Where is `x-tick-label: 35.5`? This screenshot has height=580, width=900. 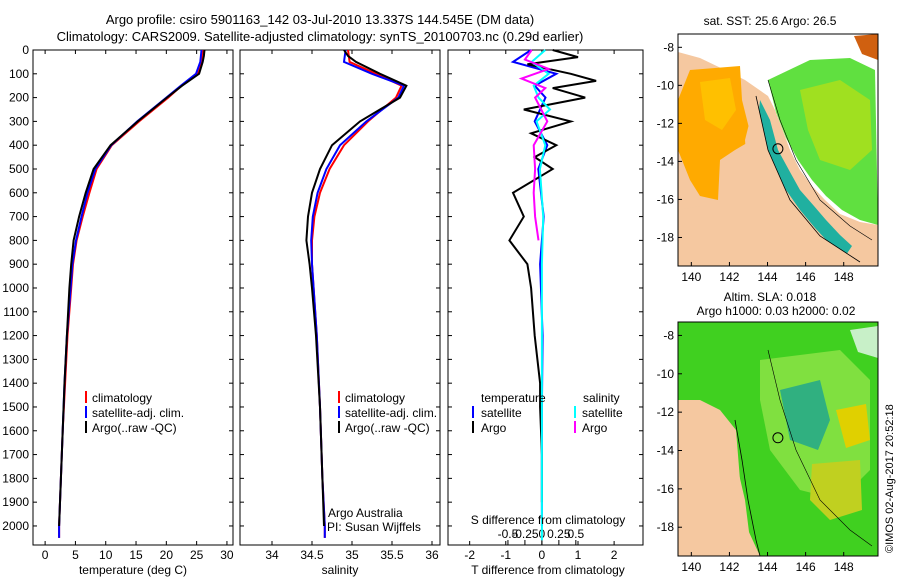 x-tick-label: 35.5 is located at coordinates (392, 555).